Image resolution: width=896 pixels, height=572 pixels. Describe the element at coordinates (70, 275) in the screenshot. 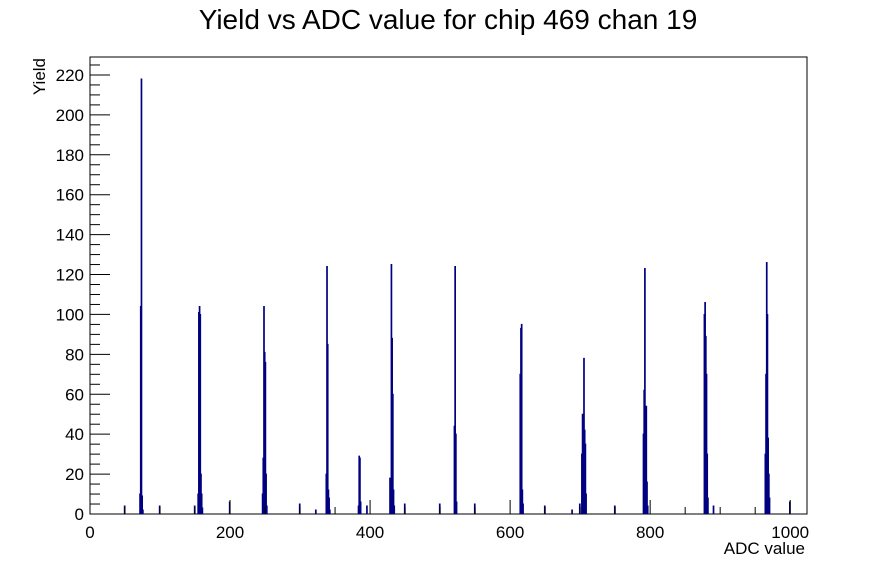

I see `y-tick-label: 120` at that location.